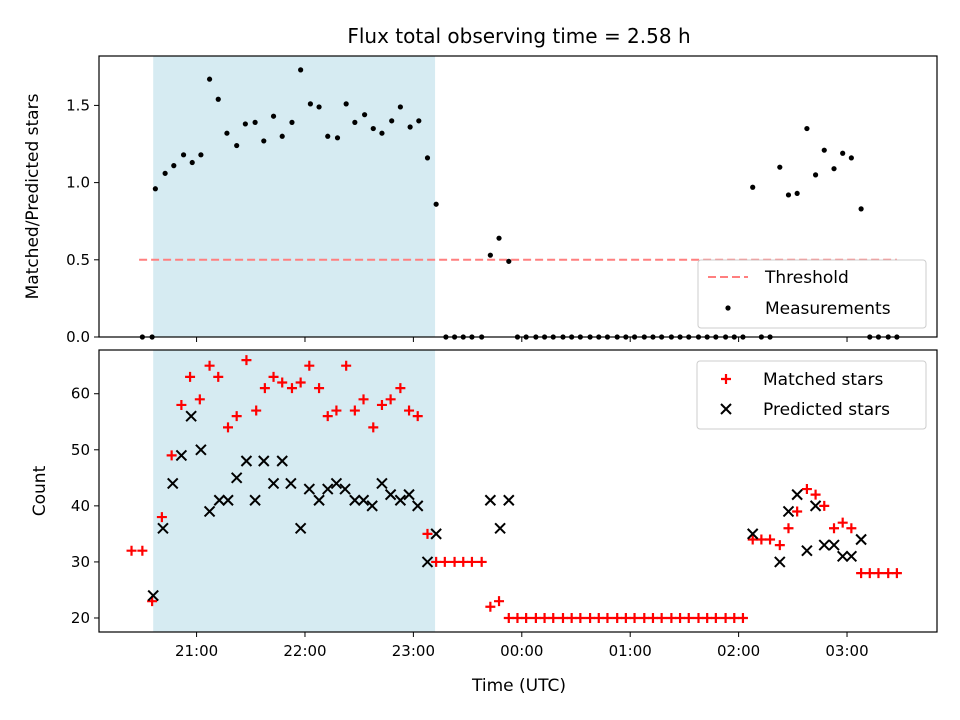 The height and width of the screenshot is (720, 960). What do you see at coordinates (728, 308) in the screenshot?
I see `legend-measurements-swatch` at bounding box center [728, 308].